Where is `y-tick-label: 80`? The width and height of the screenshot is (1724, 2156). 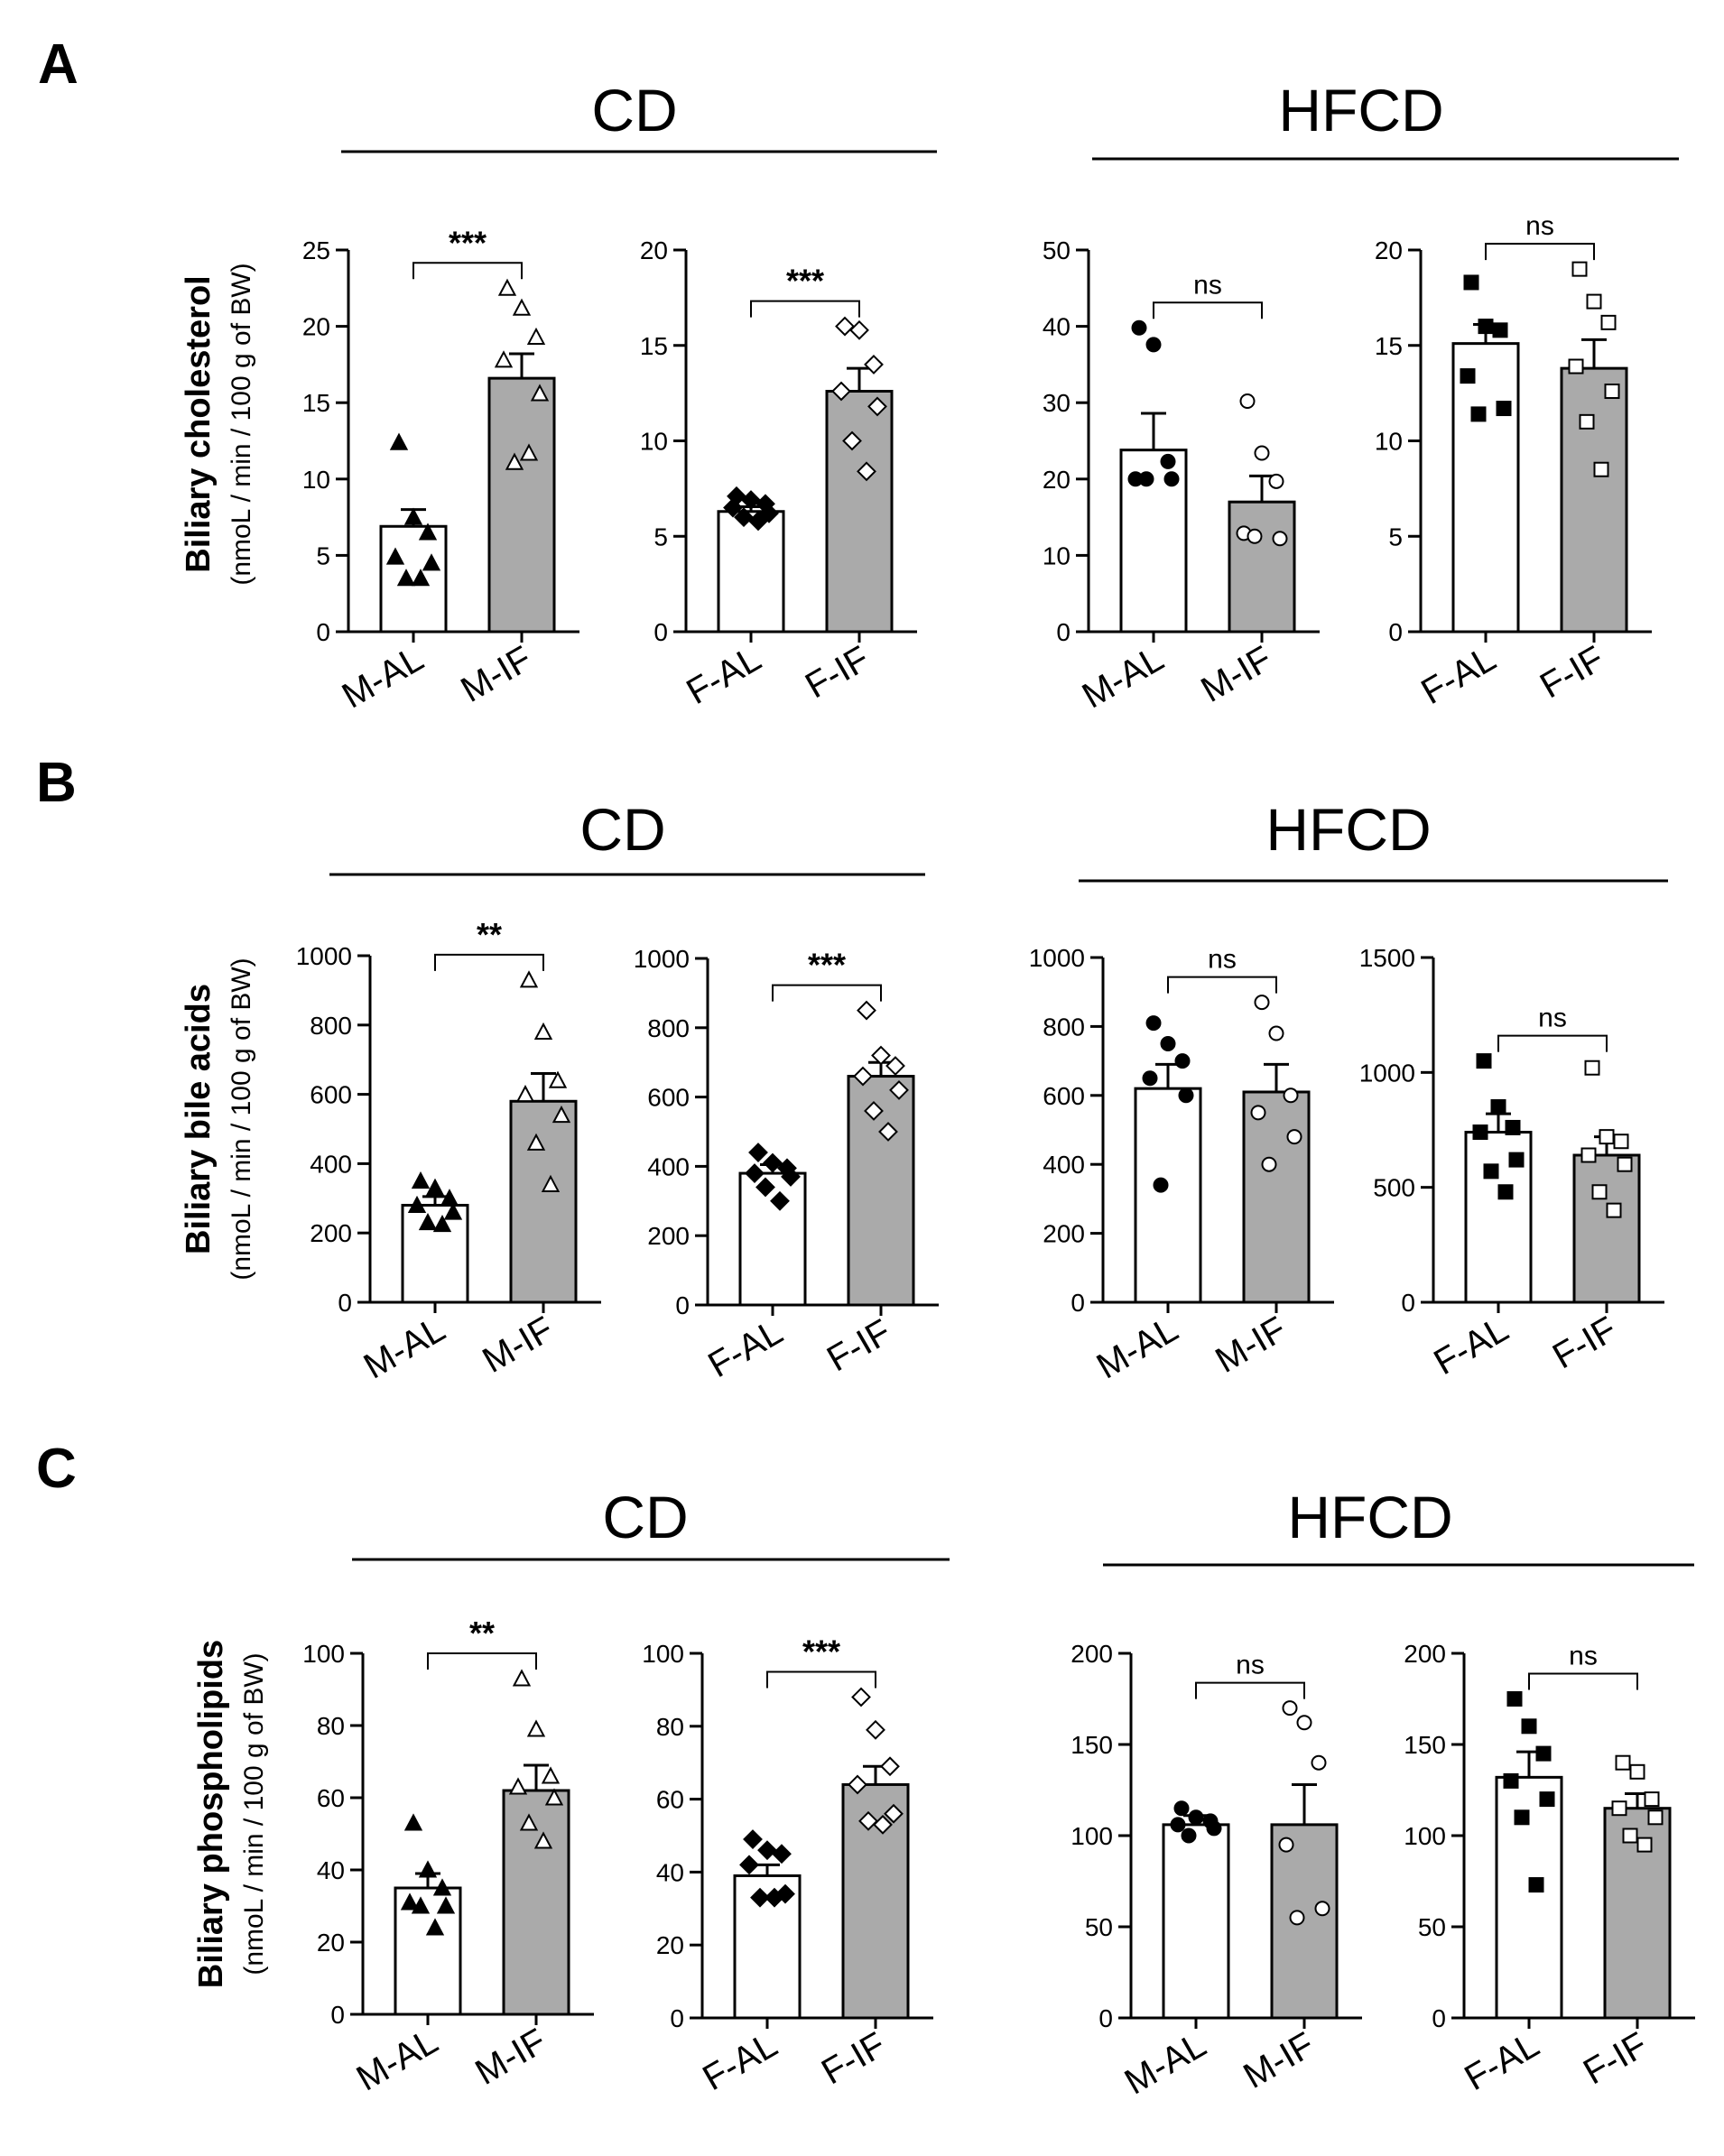 y-tick-label: 80 is located at coordinates (331, 1726).